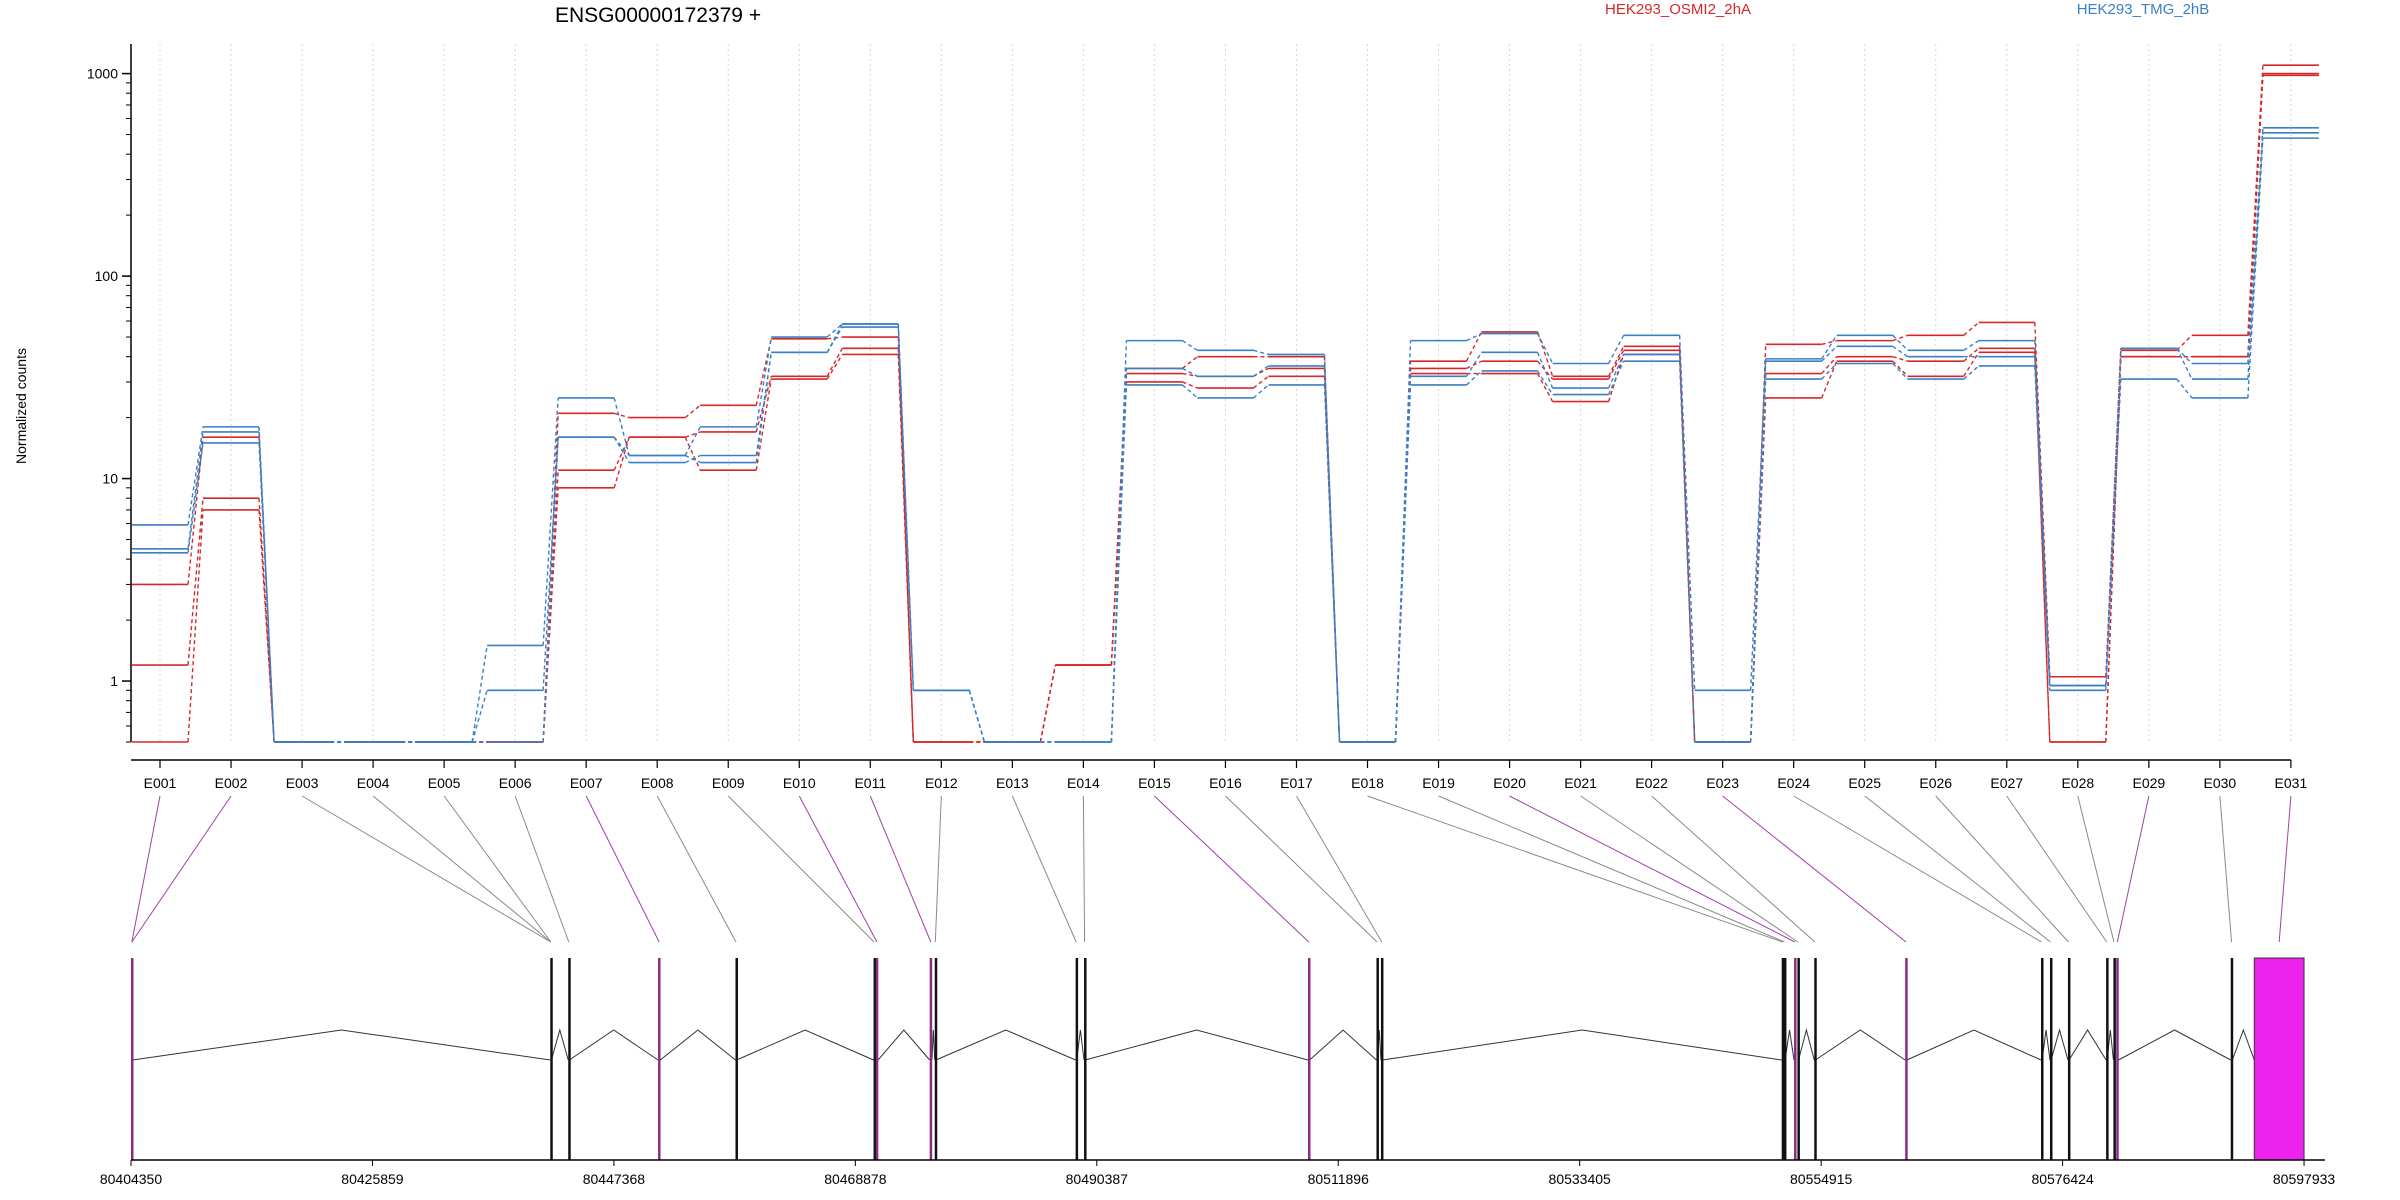 This screenshot has height=1200, width=2400. I want to click on genome-tick-label: 80597933, so click(2304, 1179).